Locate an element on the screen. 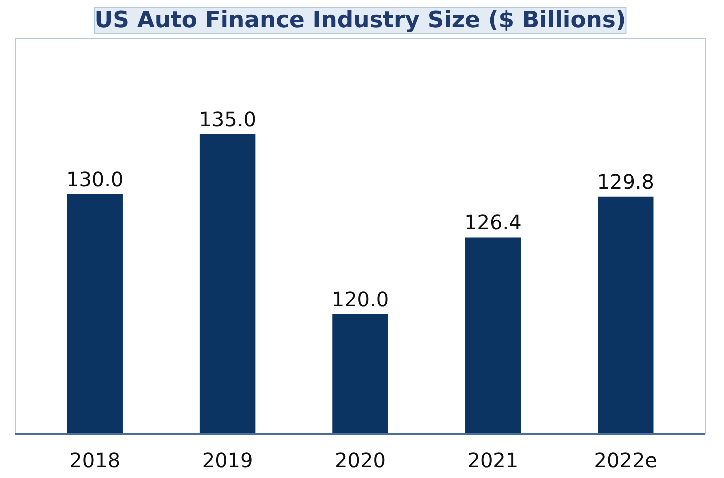  x-tick-label: 2019 is located at coordinates (228, 460).